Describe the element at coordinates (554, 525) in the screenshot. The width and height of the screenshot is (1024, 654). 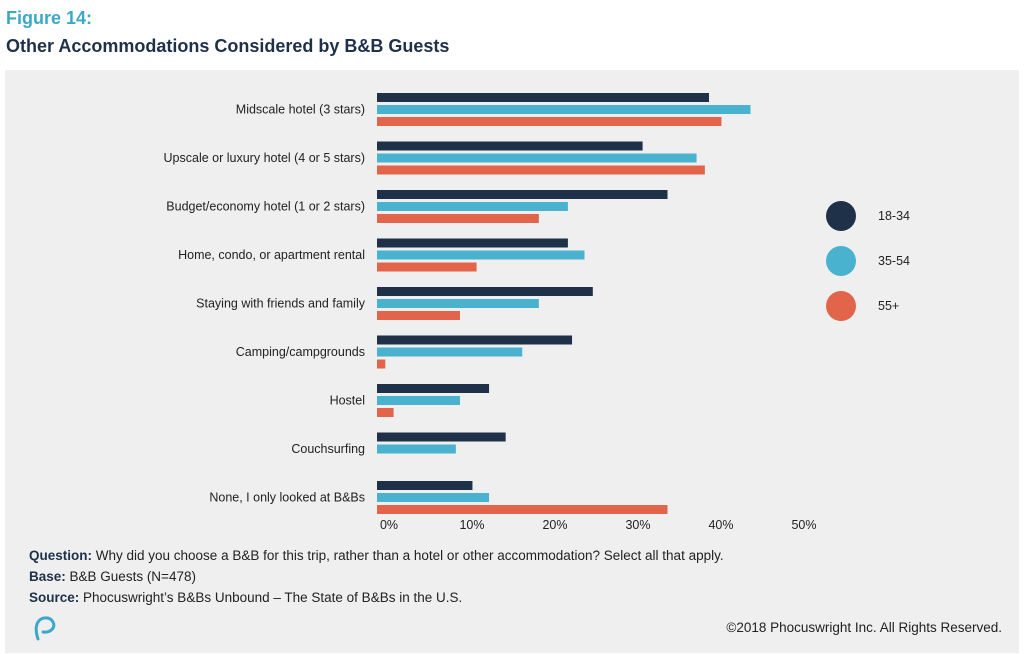
I see `x-tick-label: 20%` at that location.